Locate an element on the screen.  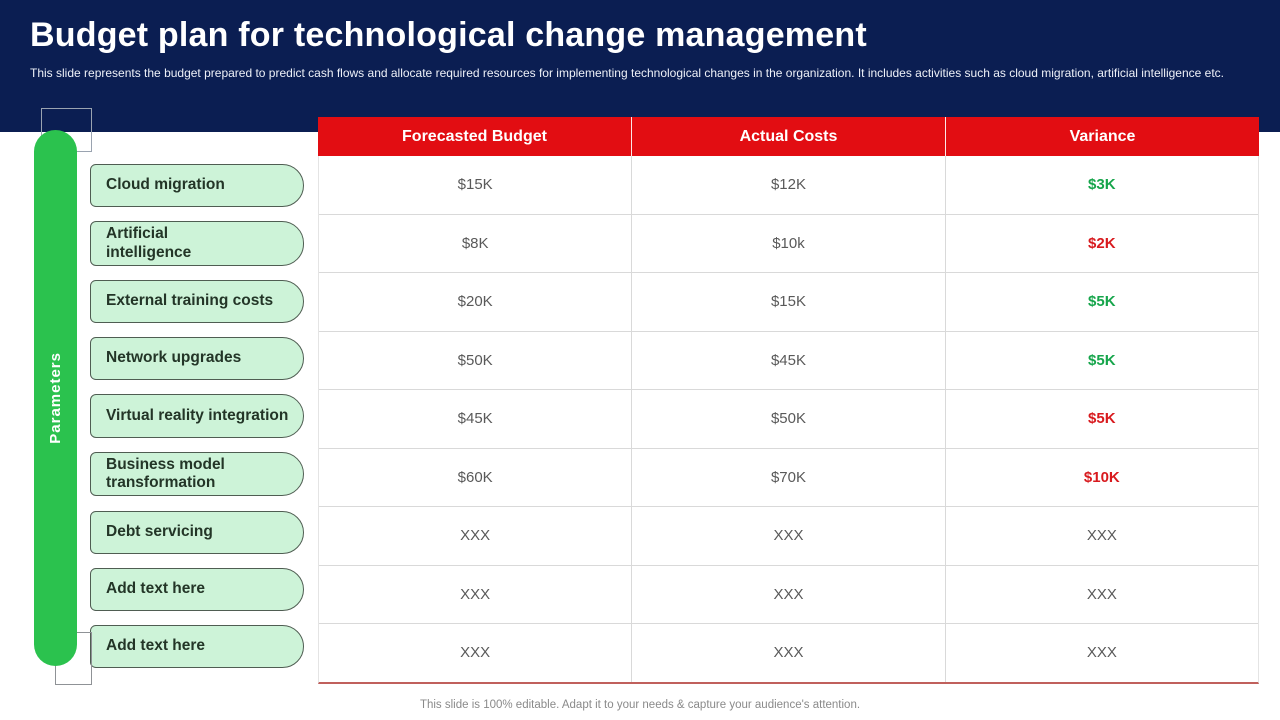
table-header-row: Forecasted Budget Actual Costs Variance is located at coordinates (788, 136).